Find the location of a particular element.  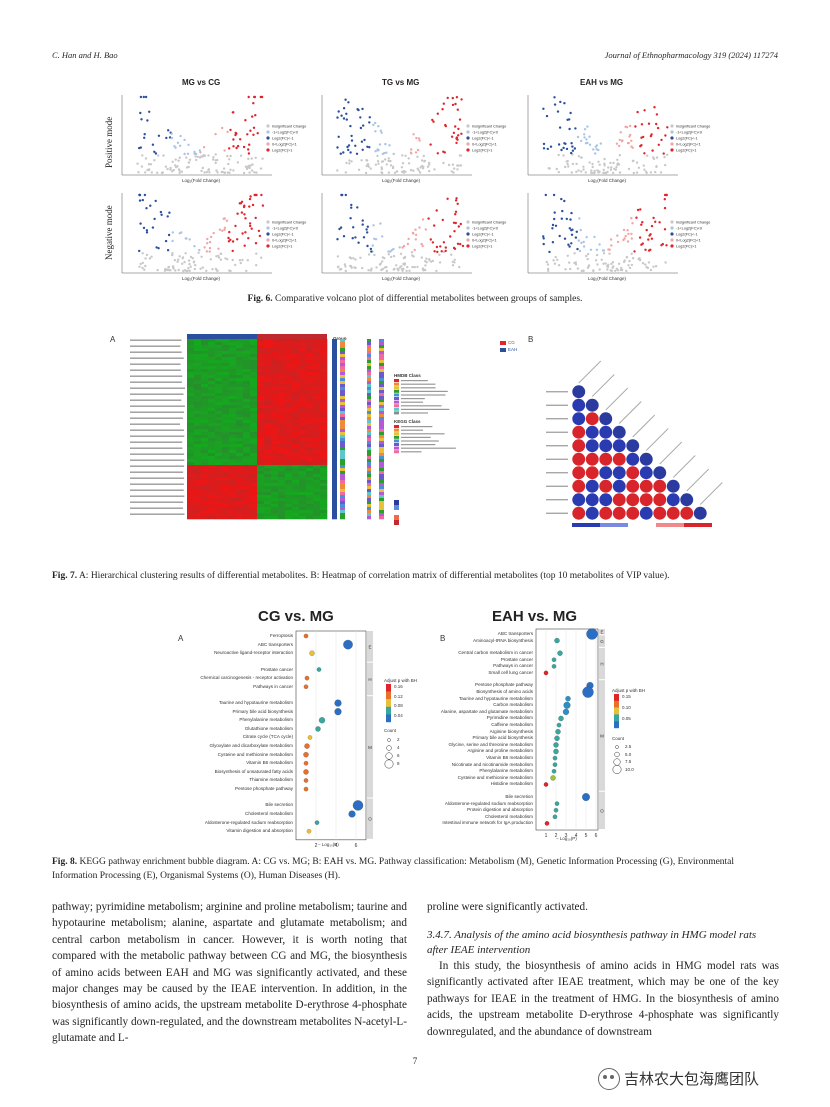

kegg-b-size-circle is located at coordinates (617, 769).